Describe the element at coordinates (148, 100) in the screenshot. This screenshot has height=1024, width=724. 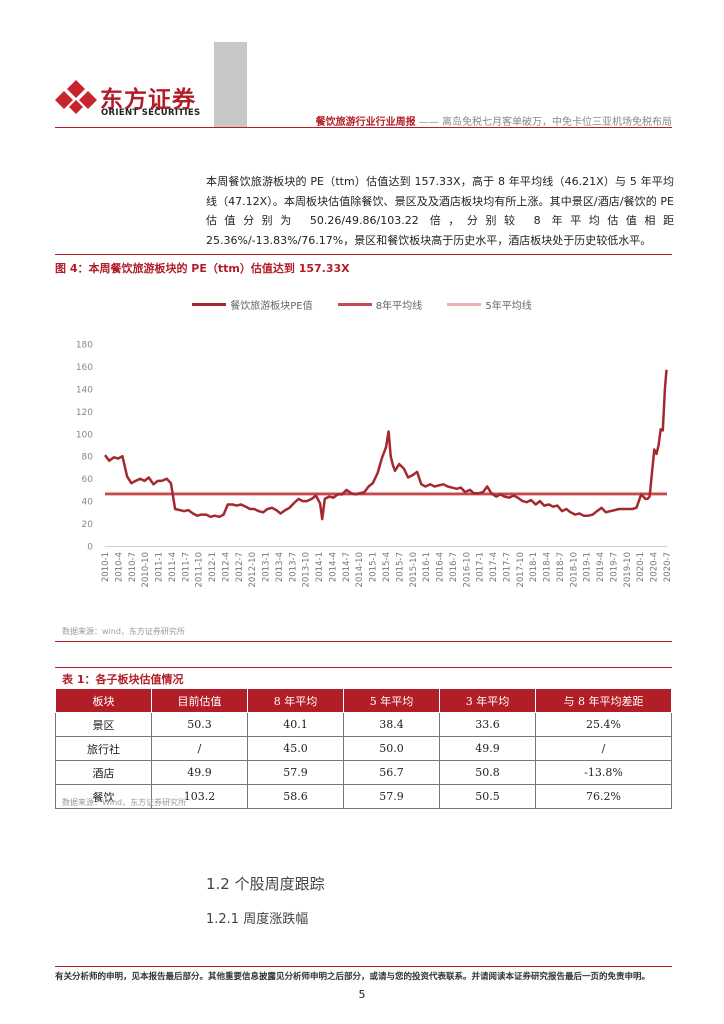
I see `logo-text-cn: 东方证券` at that location.